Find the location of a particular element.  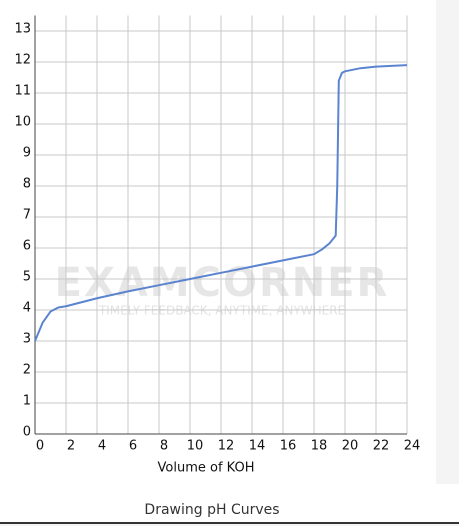

y-tick-label: 7 is located at coordinates (27, 215).